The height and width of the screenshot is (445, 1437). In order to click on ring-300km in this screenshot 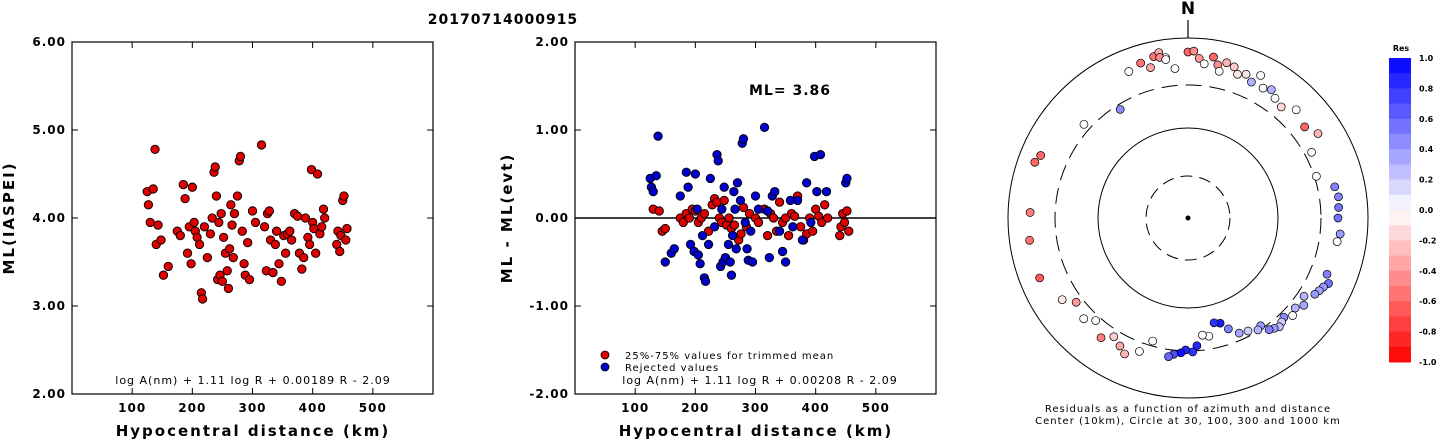, I will do `click(1188, 218)`.